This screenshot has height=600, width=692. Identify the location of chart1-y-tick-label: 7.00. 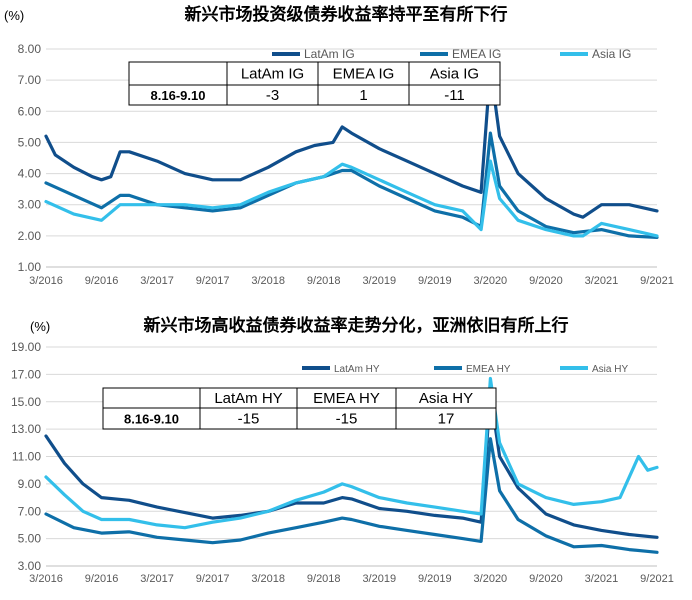
(30, 80).